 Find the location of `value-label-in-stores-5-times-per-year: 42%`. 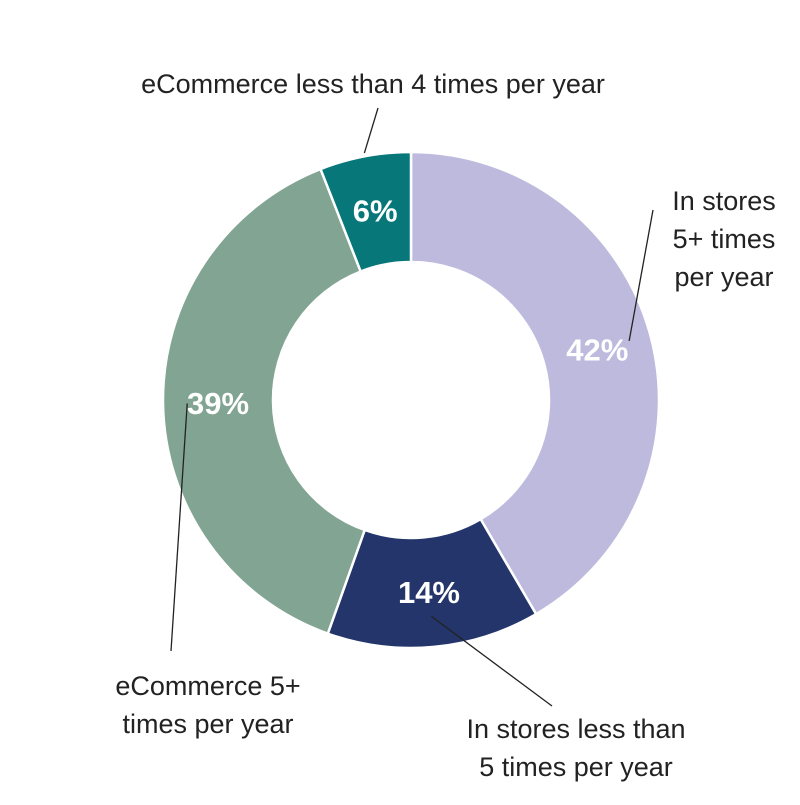

value-label-in-stores-5-times-per-year: 42% is located at coordinates (597, 350).